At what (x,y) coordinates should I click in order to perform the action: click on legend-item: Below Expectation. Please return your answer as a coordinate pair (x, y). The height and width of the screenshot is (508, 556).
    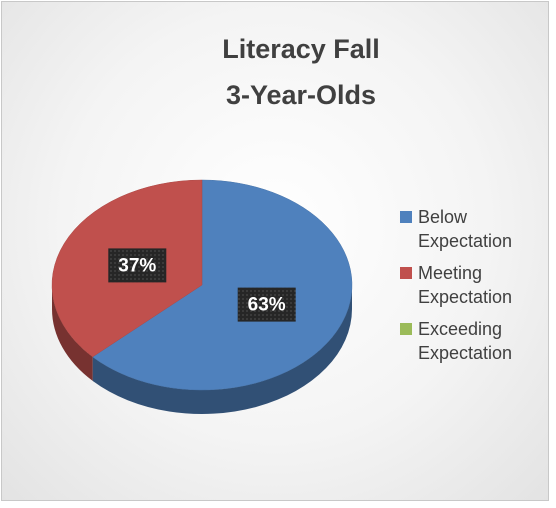
    Looking at the image, I should click on (471, 229).